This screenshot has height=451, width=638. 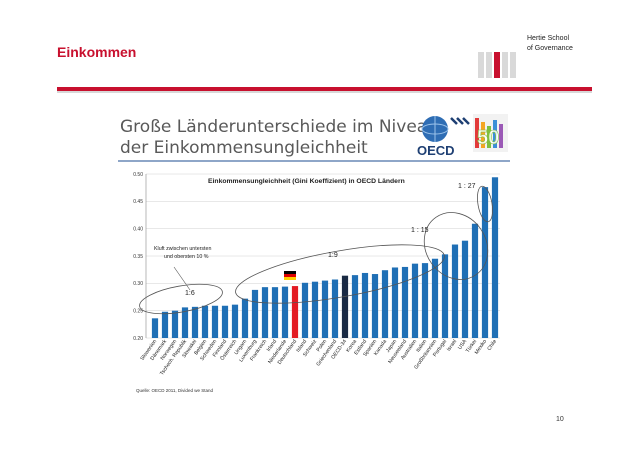 I want to click on bar-kanada, so click(x=385, y=304).